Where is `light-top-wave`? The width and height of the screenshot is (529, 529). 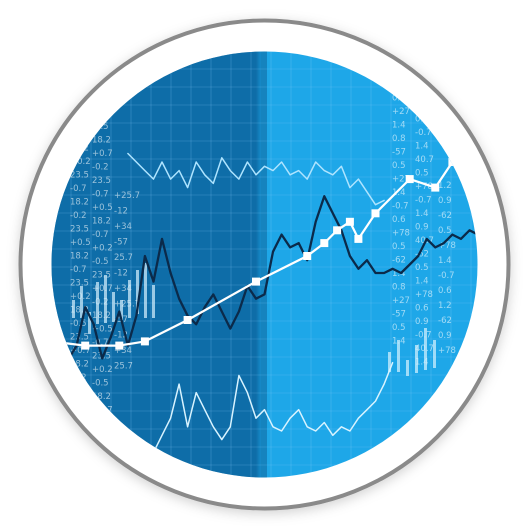 light-top-wave is located at coordinates (256, 179).